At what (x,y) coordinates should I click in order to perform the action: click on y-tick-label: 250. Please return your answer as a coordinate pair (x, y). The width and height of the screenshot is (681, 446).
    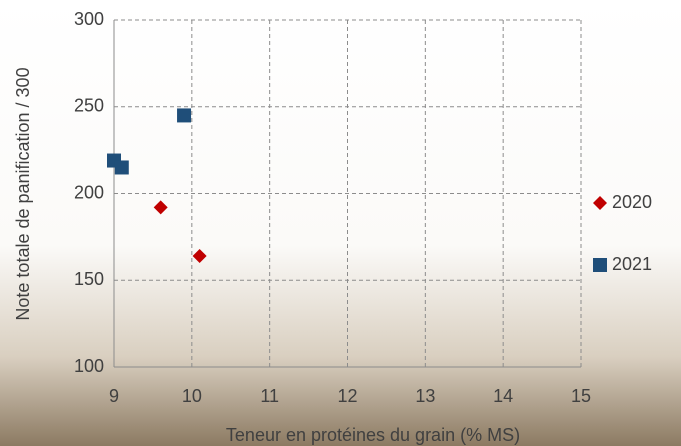
    Looking at the image, I should click on (89, 106).